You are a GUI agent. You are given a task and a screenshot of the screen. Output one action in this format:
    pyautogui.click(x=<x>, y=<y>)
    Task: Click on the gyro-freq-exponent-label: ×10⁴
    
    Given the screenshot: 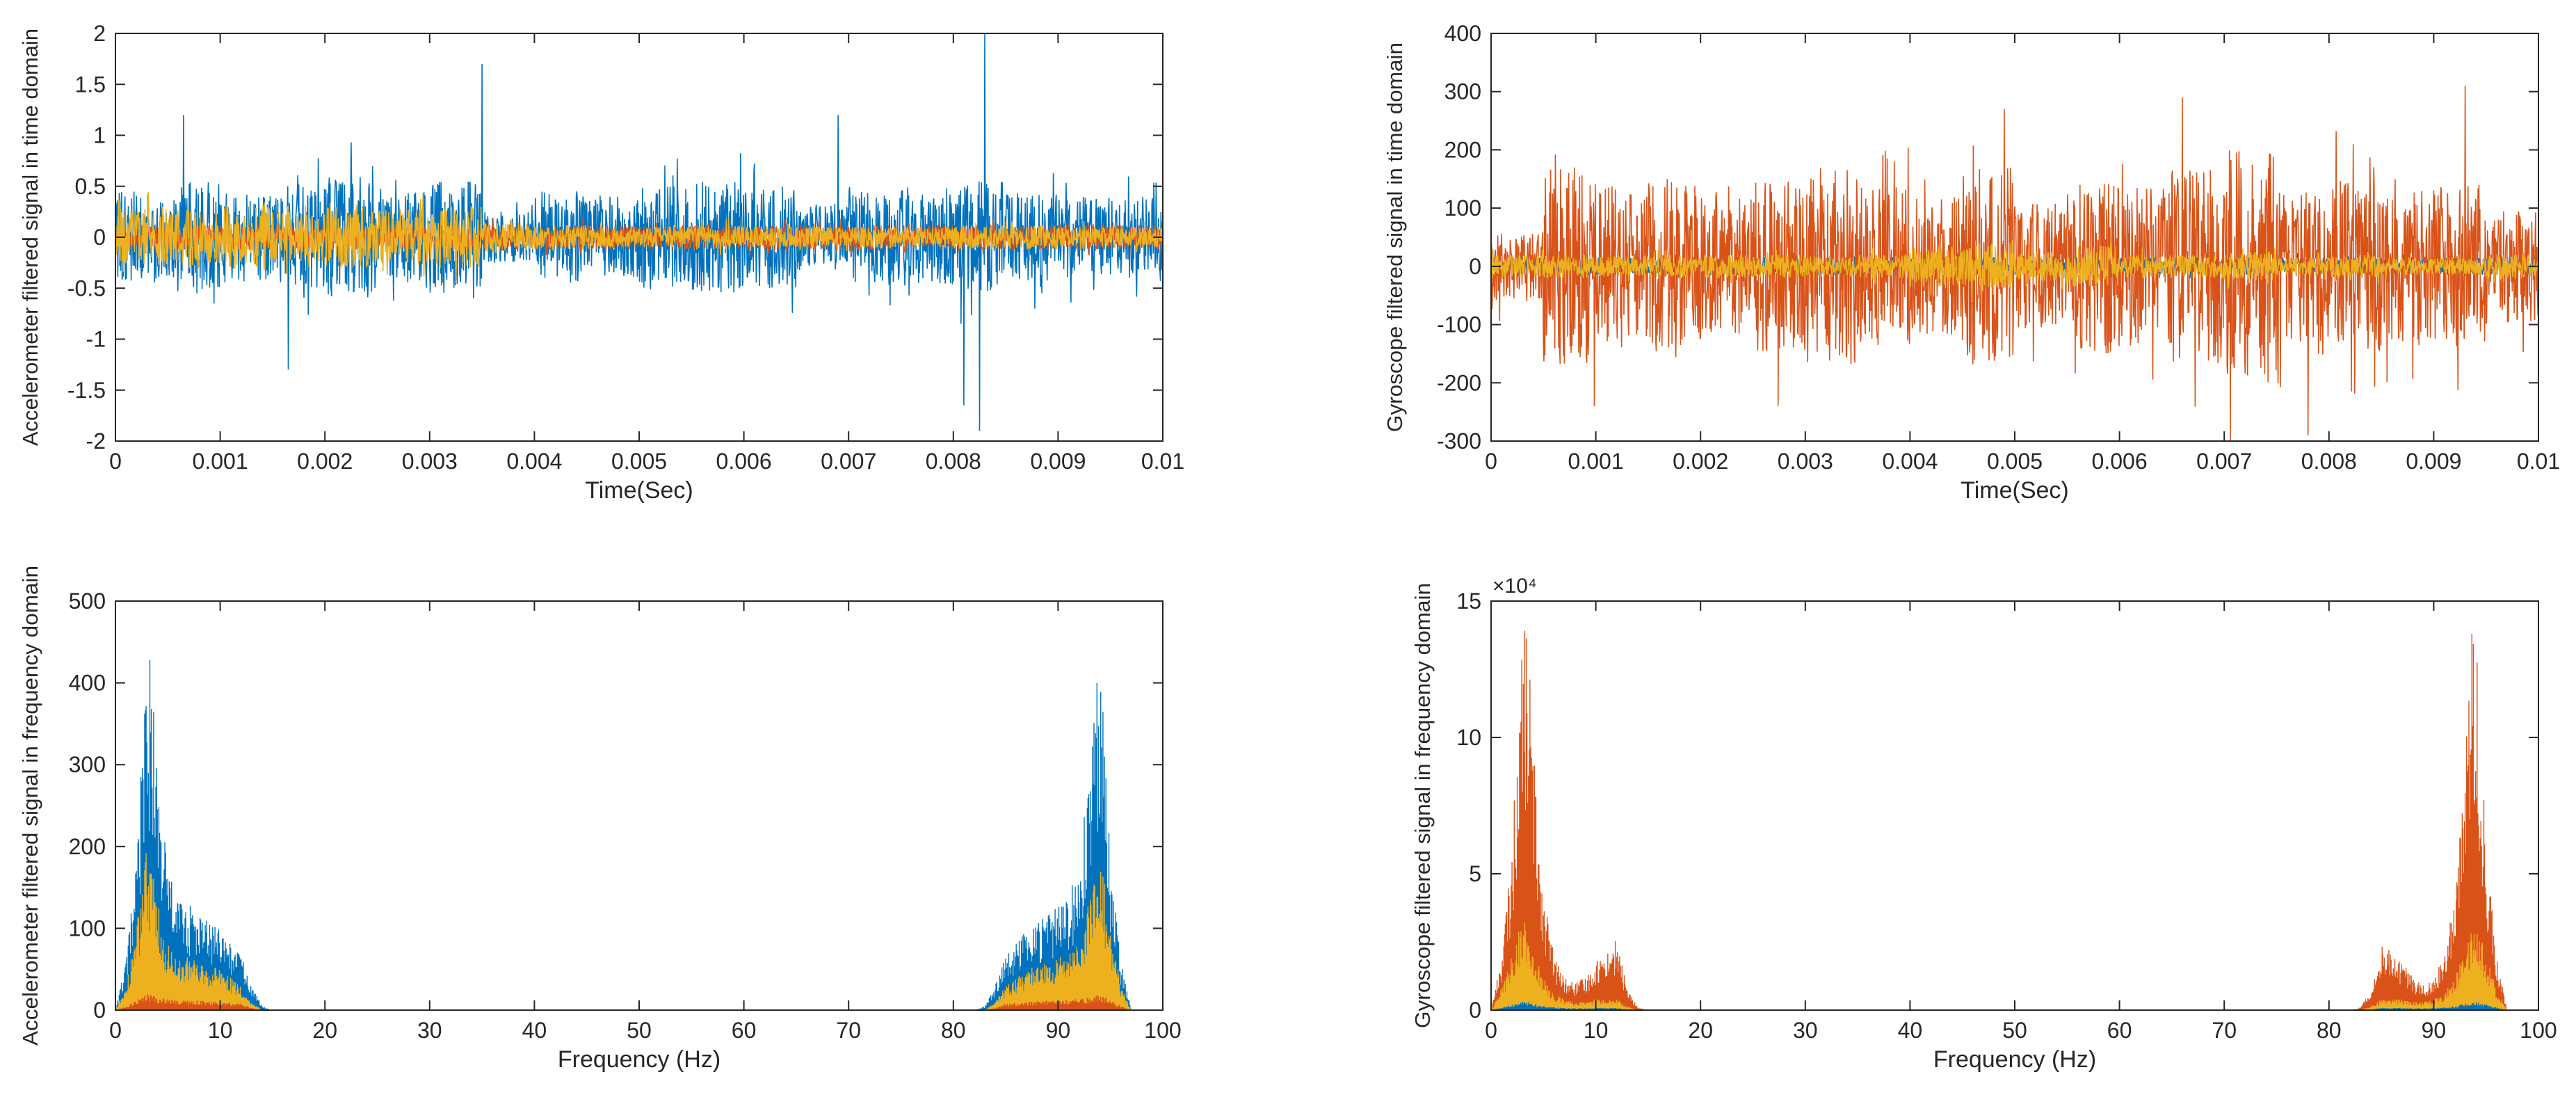 What is the action you would take?
    pyautogui.click(x=1515, y=586)
    